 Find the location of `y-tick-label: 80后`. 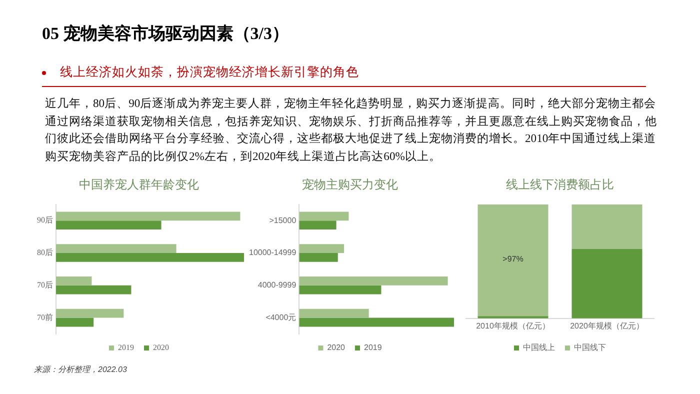

y-tick-label: 80后 is located at coordinates (45, 253).